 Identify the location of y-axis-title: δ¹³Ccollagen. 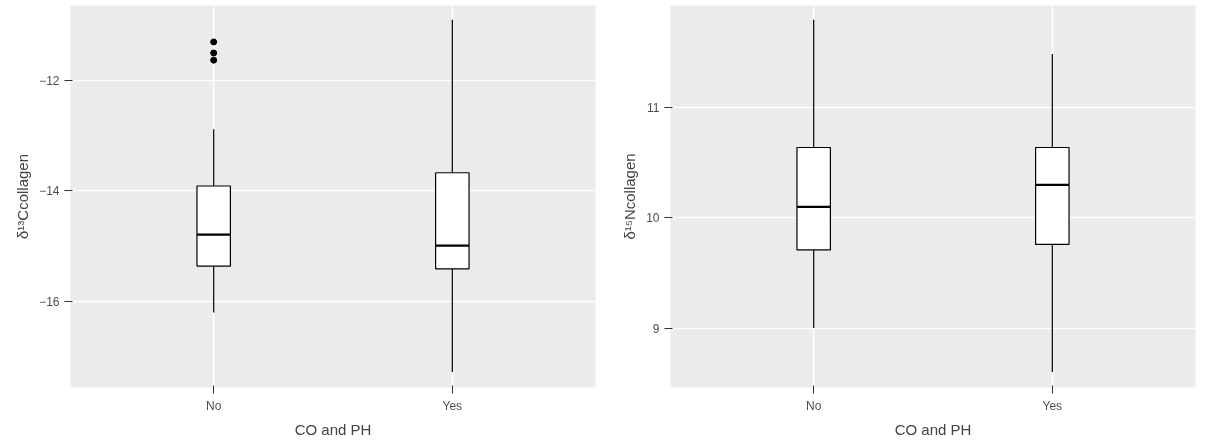
(23, 196).